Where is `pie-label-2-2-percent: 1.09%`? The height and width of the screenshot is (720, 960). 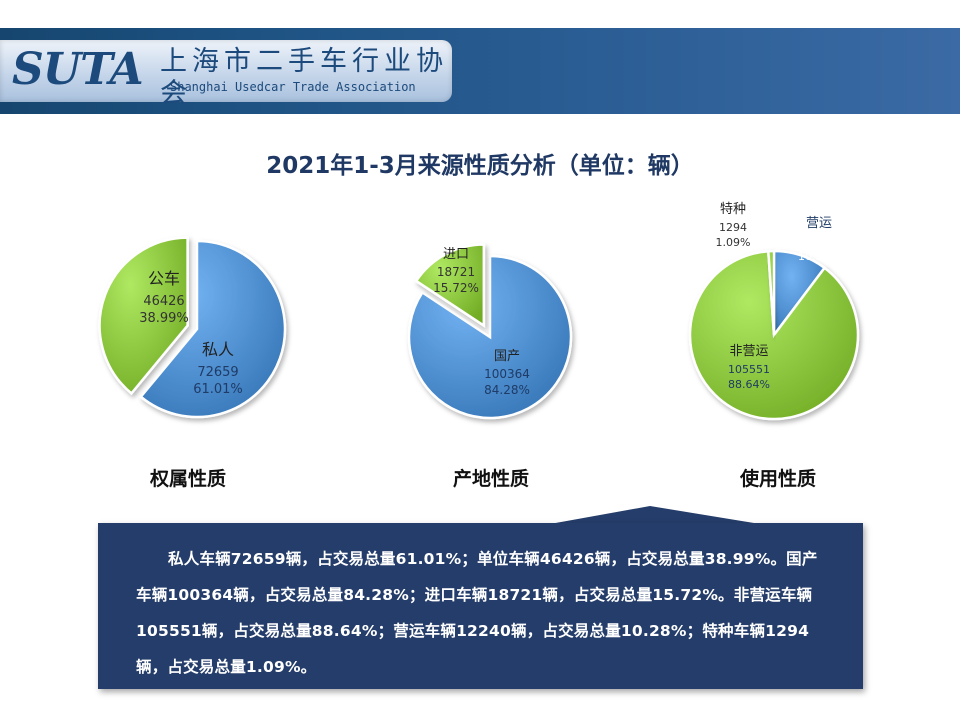 pie-label-2-2-percent: 1.09% is located at coordinates (733, 242).